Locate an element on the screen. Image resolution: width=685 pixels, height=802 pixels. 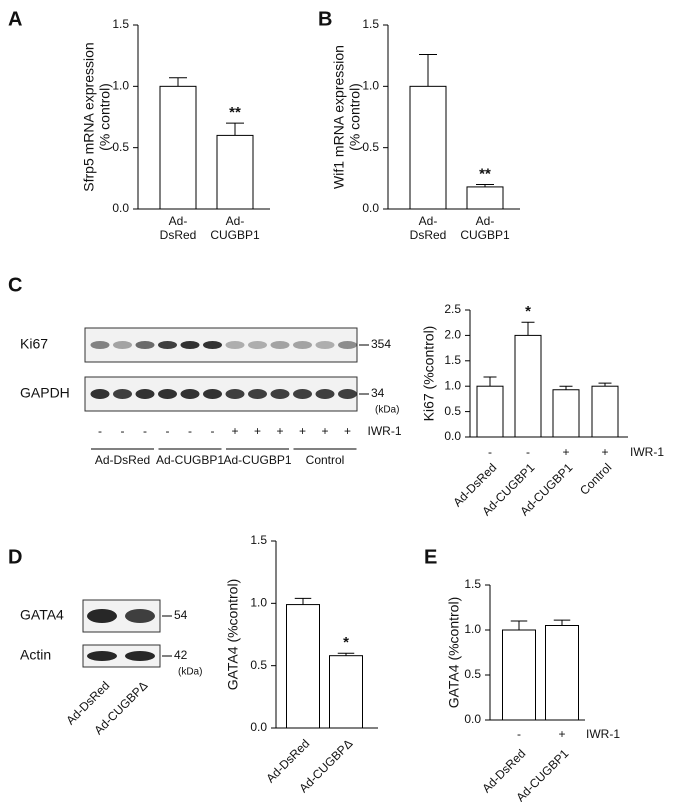
blot-row-label: GATA4 is located at coordinates (42, 615).